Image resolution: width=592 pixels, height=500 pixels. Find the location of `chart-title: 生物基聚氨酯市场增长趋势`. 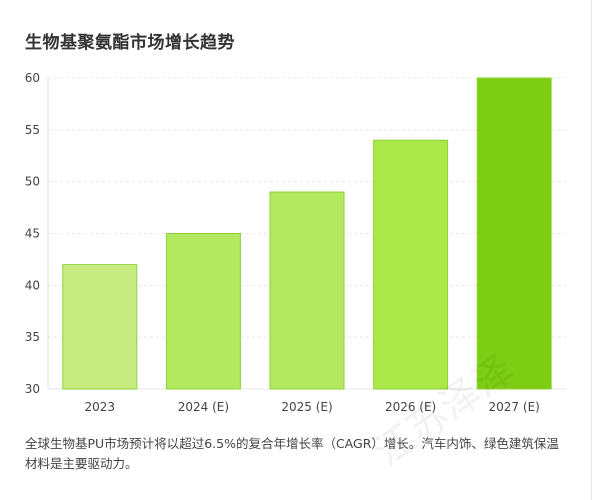

chart-title: 生物基聚氨酯市场增长趋势 is located at coordinates (130, 43).